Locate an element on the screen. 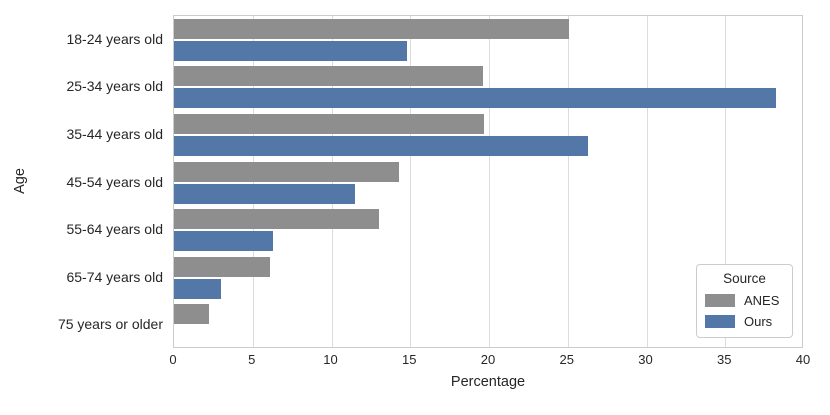  legend-title: Source is located at coordinates (744, 278).